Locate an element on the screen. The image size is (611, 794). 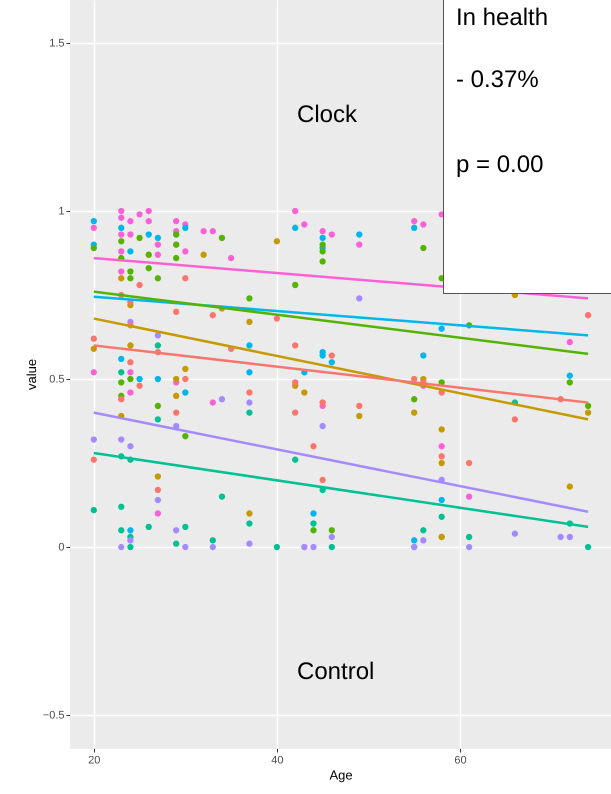
x-tick-label: 20 is located at coordinates (94, 760).